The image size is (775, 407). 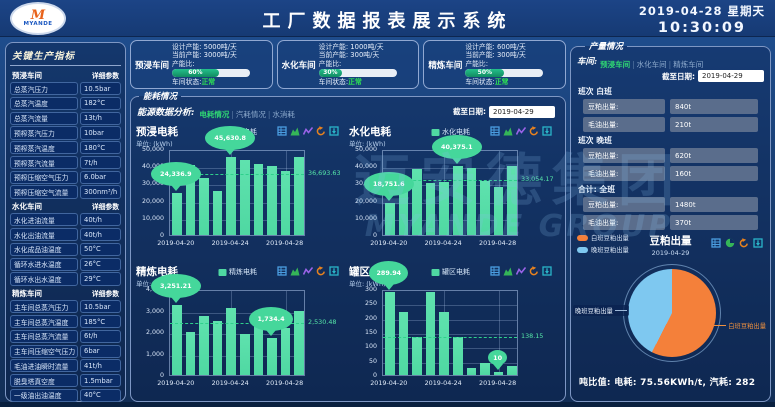 What do you see at coordinates (714, 204) in the screenshot?
I see `output-value: 1480t` at bounding box center [714, 204].